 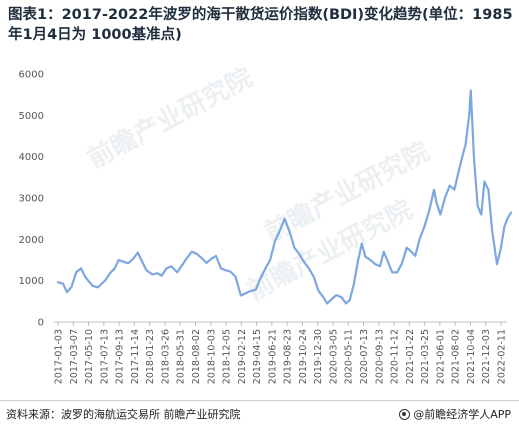 I want to click on y-axis-ticks: 0 1000 2000 3000 4000 5000 6000, so click(x=31, y=199).